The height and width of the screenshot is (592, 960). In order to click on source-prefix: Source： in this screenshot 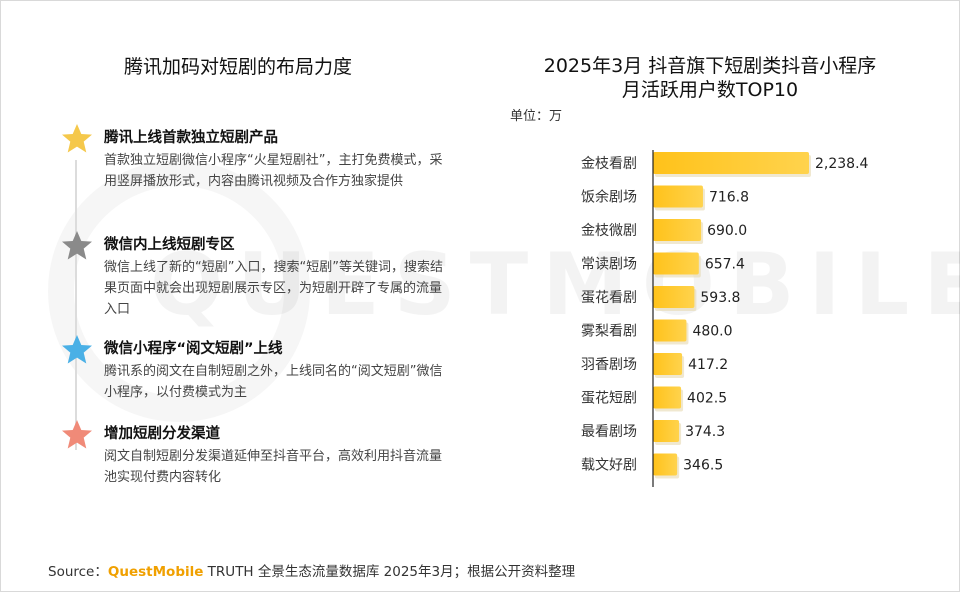, I will do `click(78, 572)`.